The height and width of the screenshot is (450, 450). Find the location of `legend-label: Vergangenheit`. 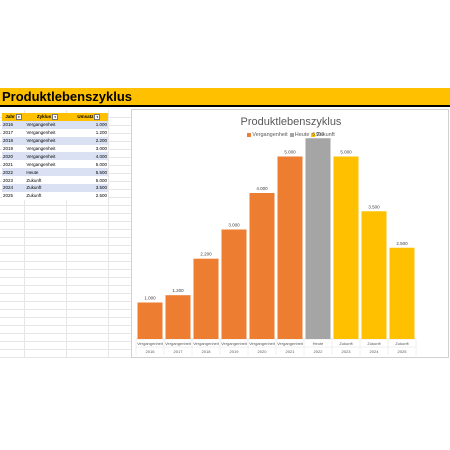

legend-label: Vergangenheit is located at coordinates (270, 135).